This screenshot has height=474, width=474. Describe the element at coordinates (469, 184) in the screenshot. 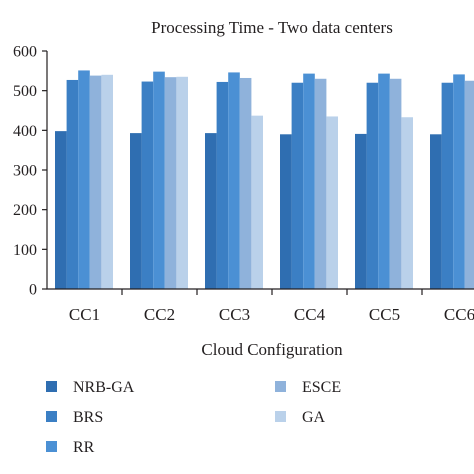

I see `bar-esce-cc6` at that location.